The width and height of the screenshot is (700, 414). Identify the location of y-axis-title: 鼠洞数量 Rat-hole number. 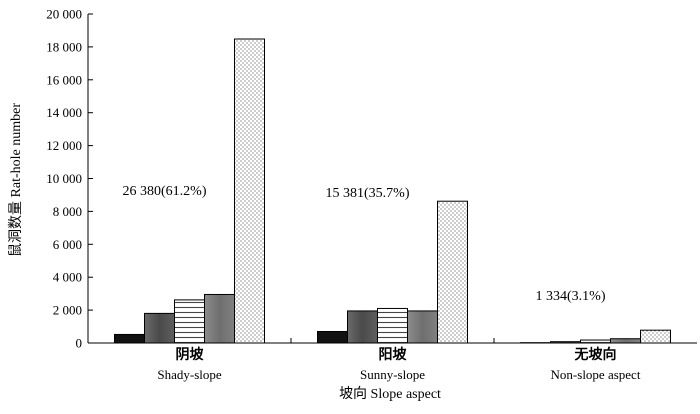
(16, 180).